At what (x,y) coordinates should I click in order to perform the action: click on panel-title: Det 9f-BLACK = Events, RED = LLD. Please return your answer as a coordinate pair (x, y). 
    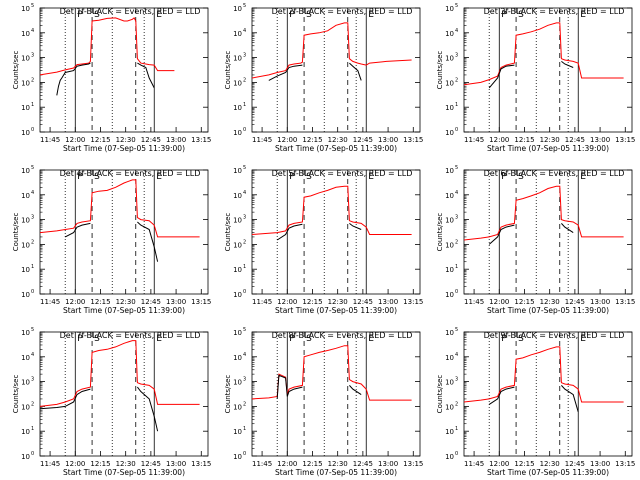
    Looking at the image, I should click on (554, 335).